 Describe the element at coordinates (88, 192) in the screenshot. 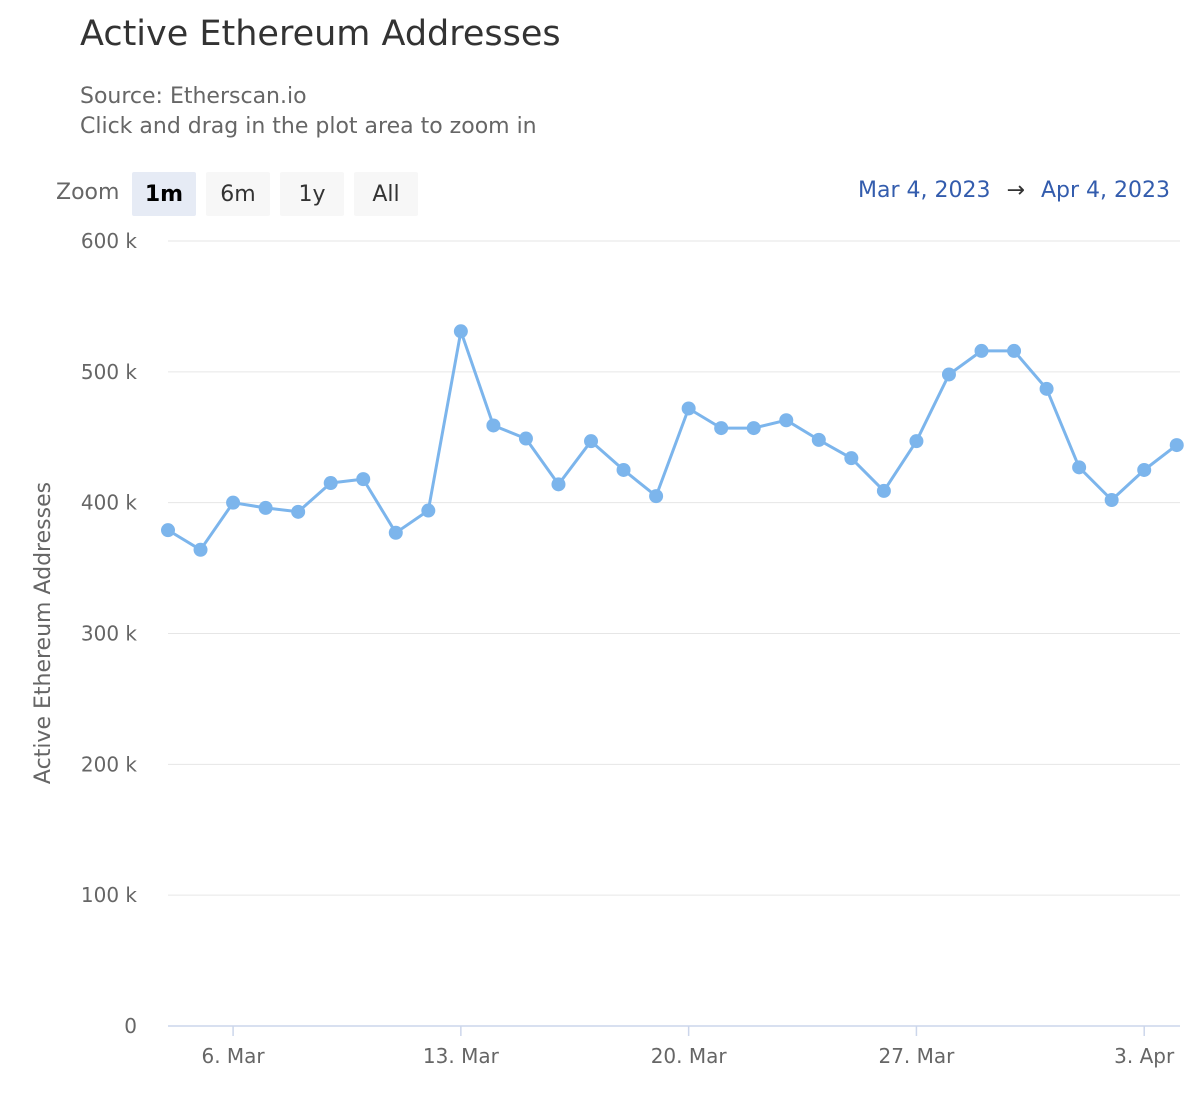

I see `zoom-label: Zoom` at that location.